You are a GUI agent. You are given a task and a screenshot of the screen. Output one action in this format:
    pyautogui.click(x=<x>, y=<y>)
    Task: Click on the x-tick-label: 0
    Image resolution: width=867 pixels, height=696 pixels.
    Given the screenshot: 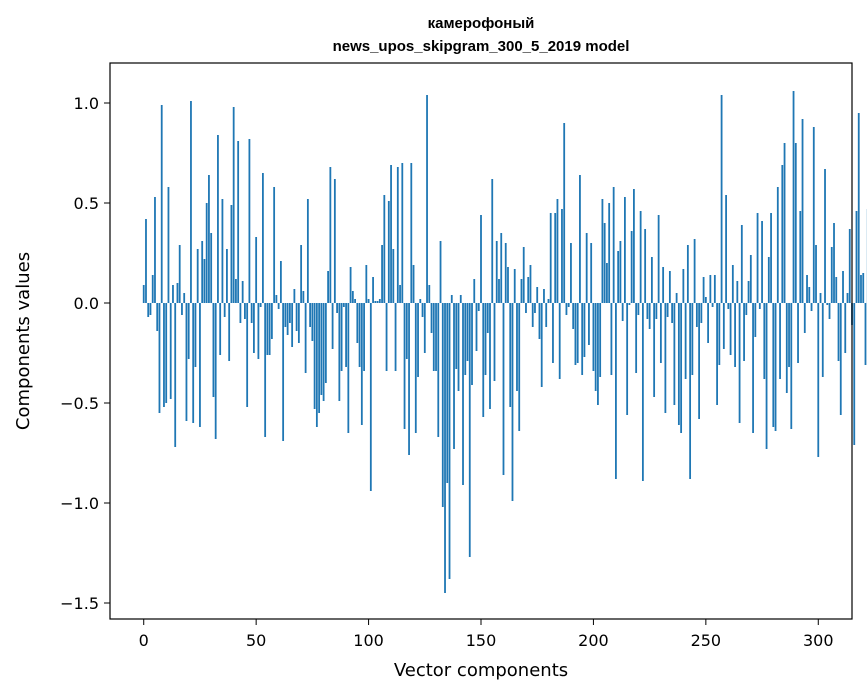 What is the action you would take?
    pyautogui.click(x=144, y=640)
    